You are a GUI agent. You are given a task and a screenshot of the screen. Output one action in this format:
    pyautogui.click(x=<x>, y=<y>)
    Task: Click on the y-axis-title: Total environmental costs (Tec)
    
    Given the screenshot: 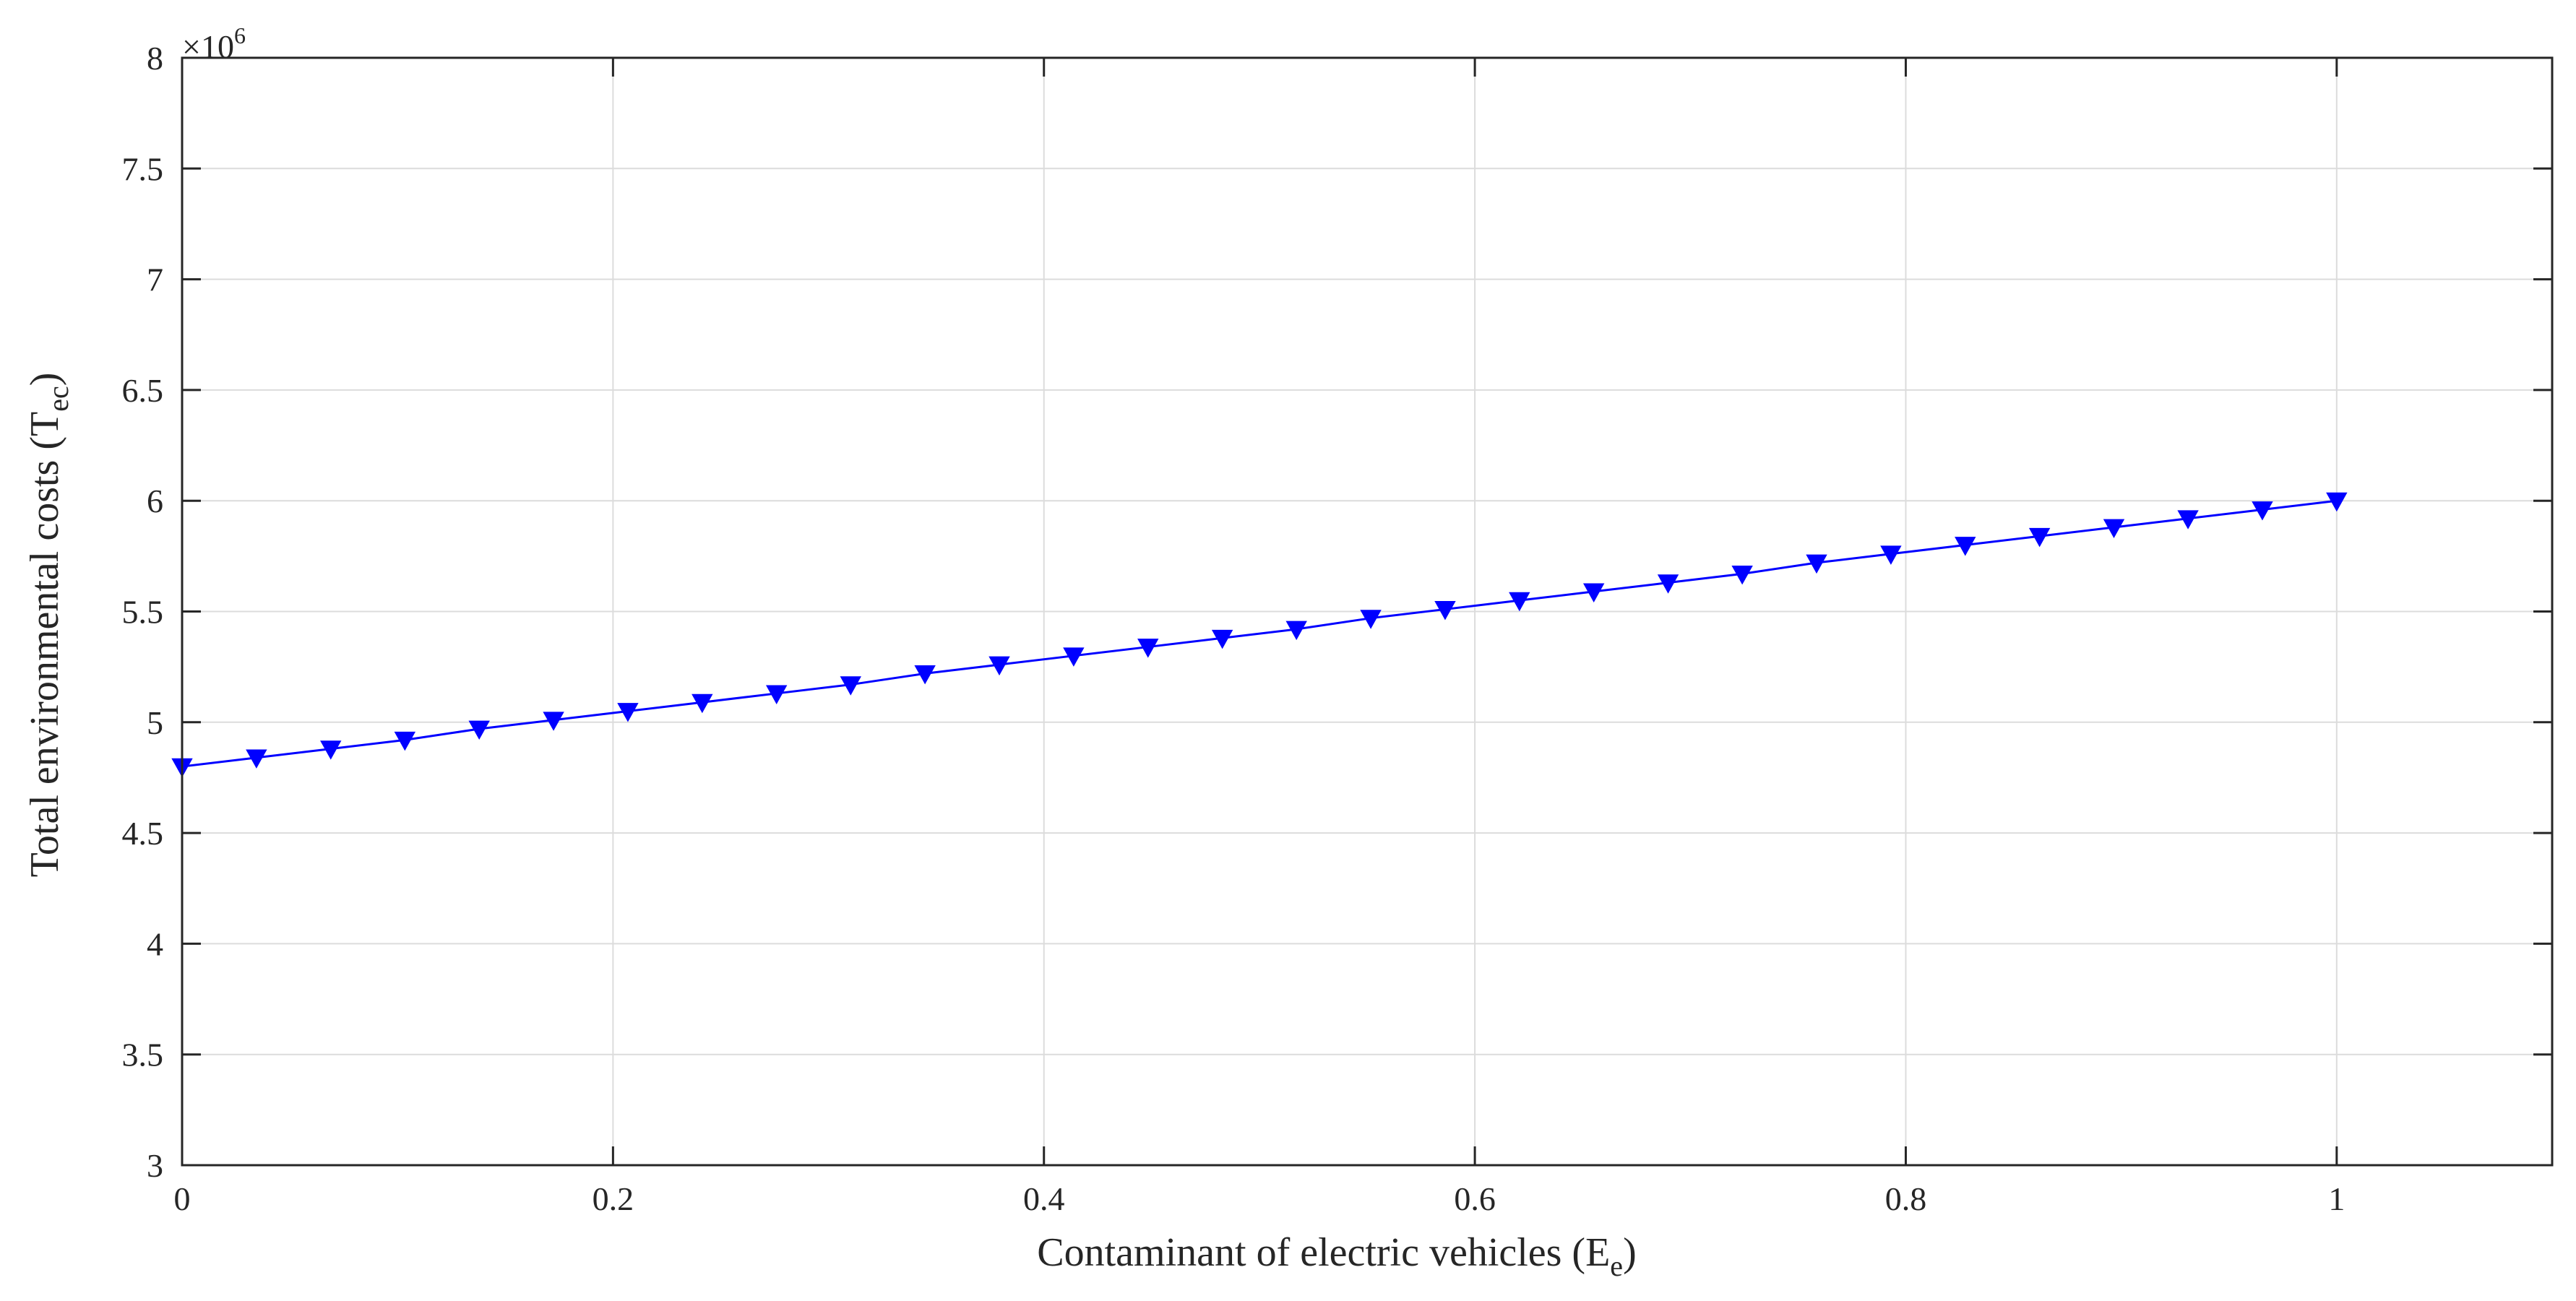 What is the action you would take?
    pyautogui.click(x=48, y=625)
    